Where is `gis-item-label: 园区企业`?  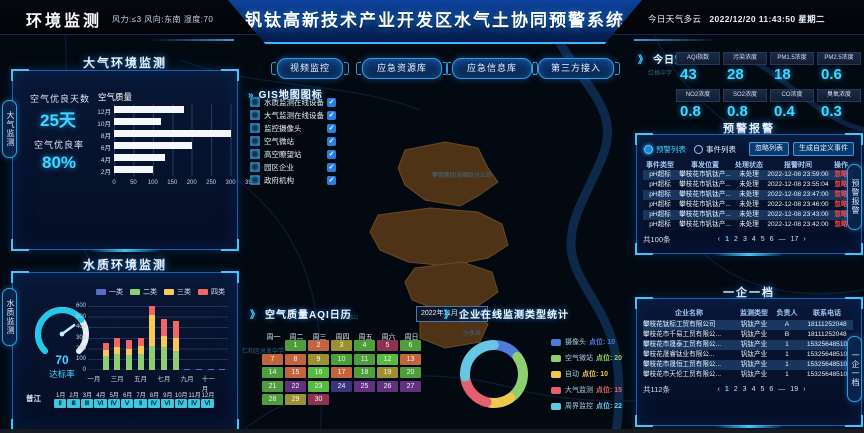
gis-item-label: 园区企业 is located at coordinates (279, 167).